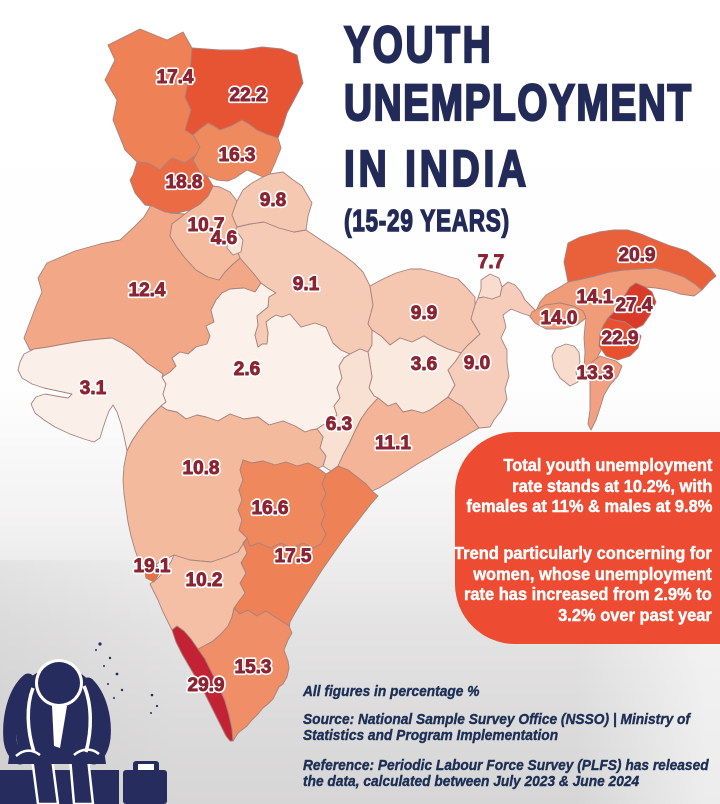  I want to click on svg-text: 13.3, so click(595, 373).